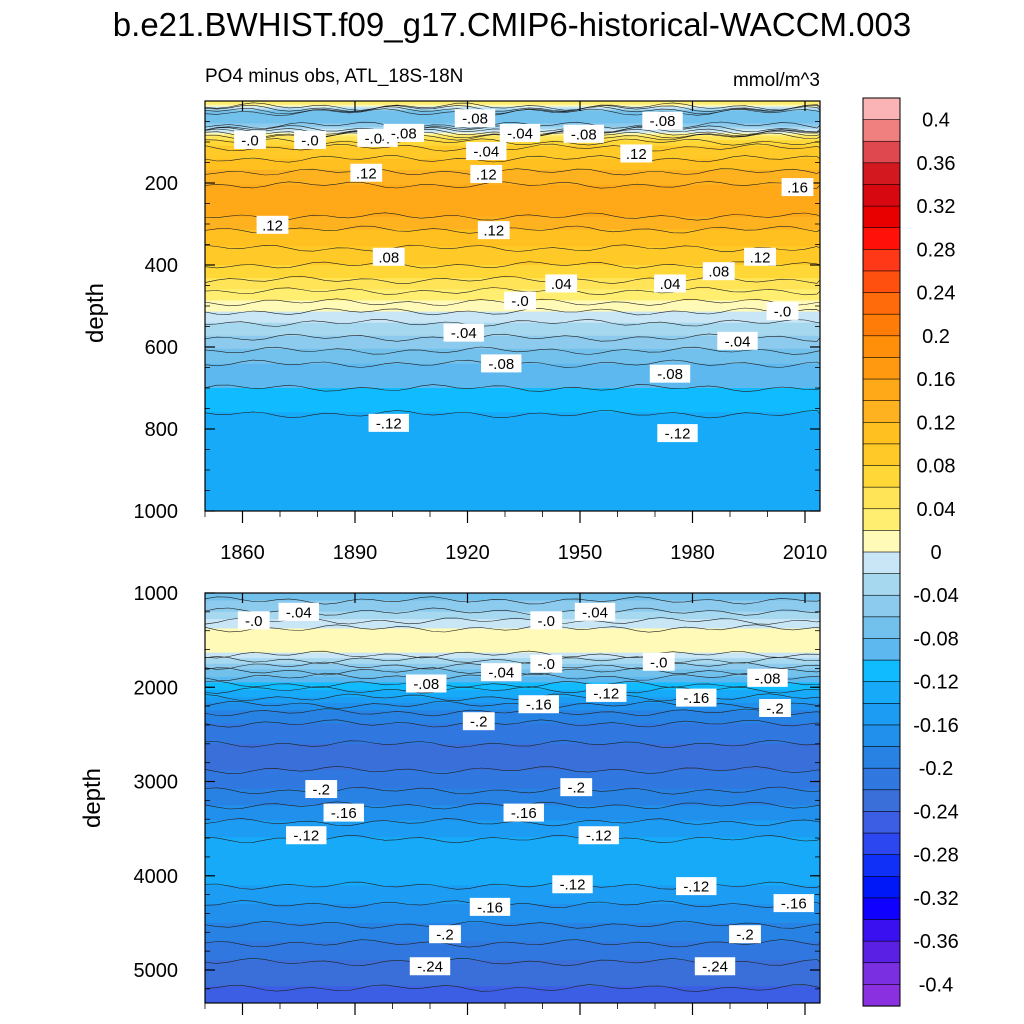  What do you see at coordinates (936, 596) in the screenshot?
I see `colorbar-tick-label: -0.04` at bounding box center [936, 596].